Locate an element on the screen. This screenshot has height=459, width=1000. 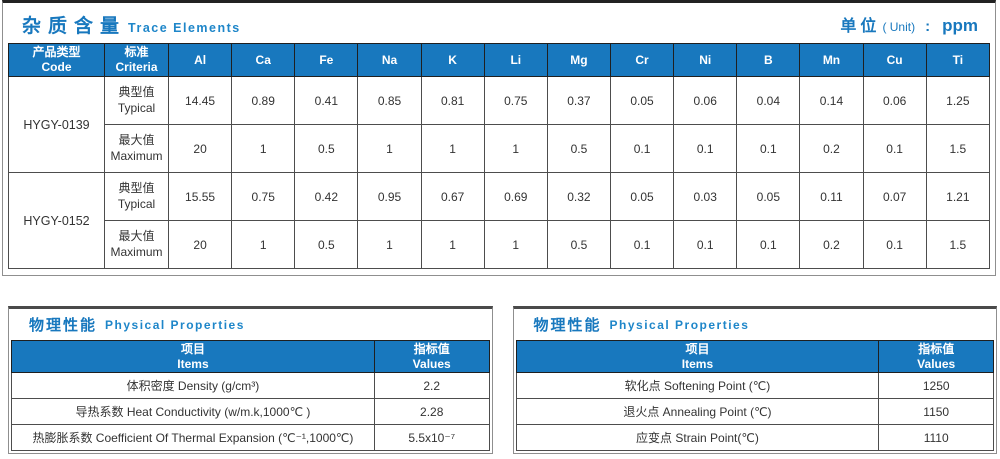
col-header-code: 产品类型 Code is located at coordinates (56, 60).